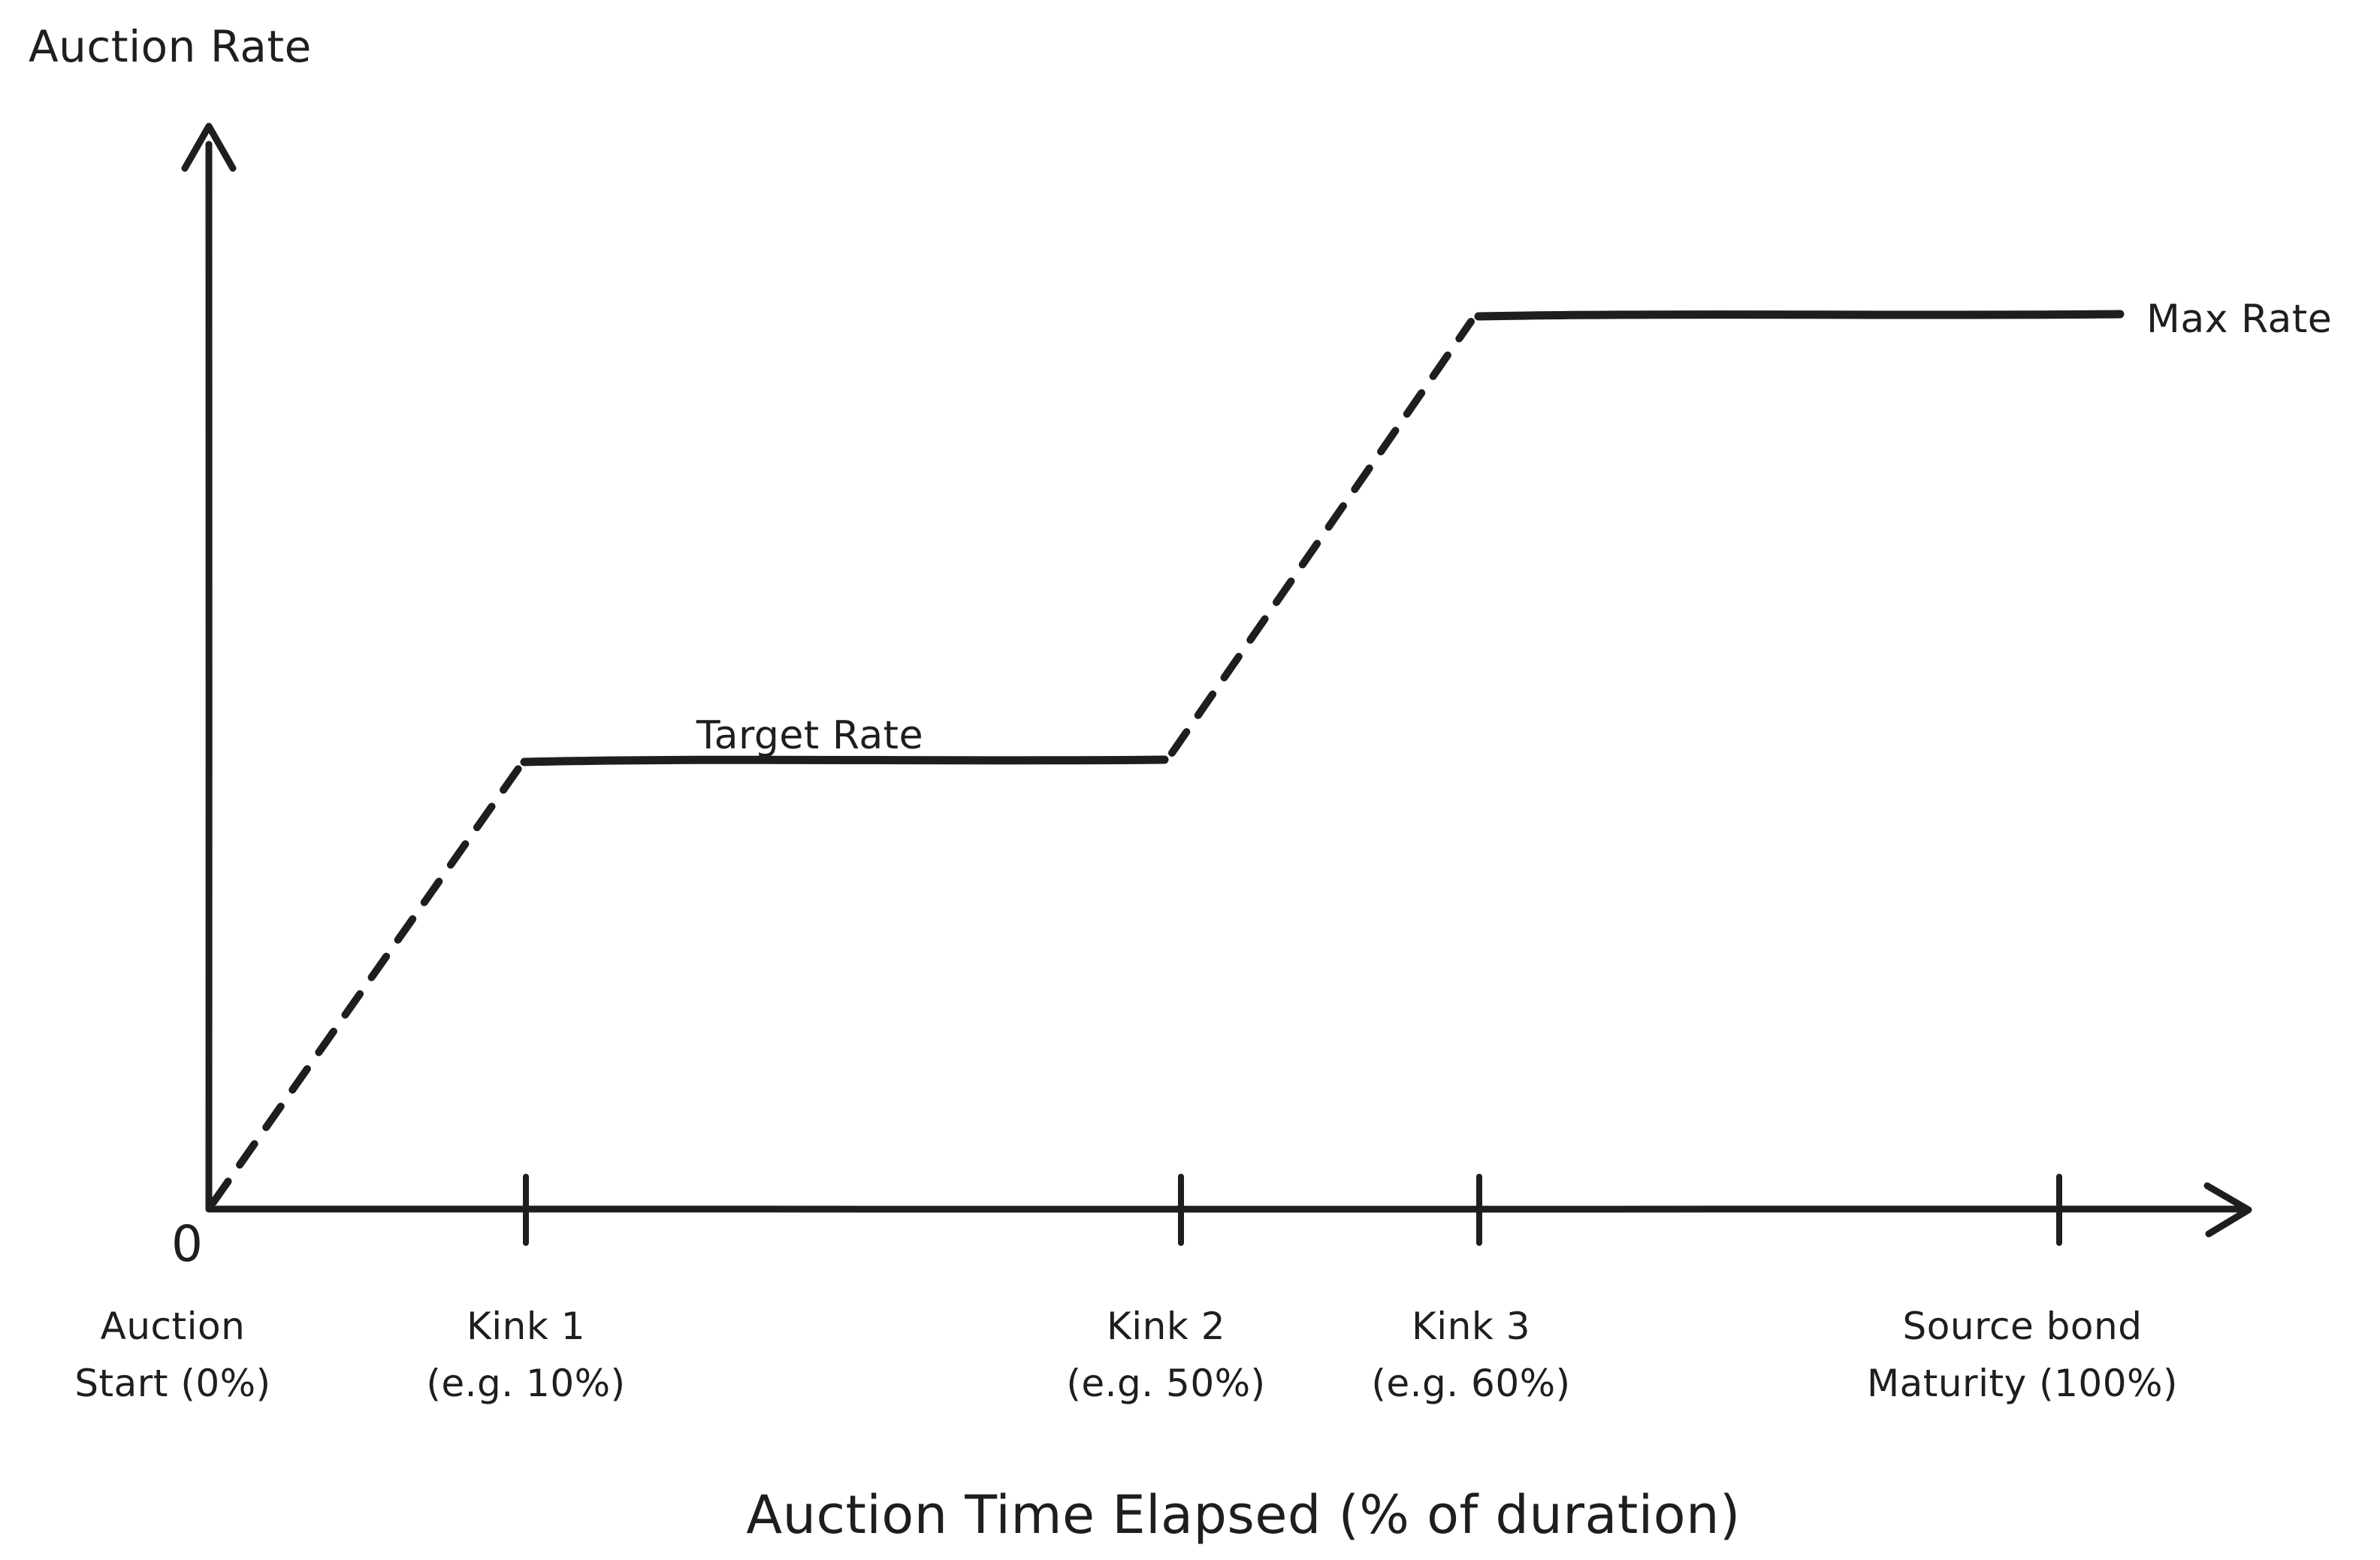 This screenshot has width=2380, height=1560. Describe the element at coordinates (1321, 537) in the screenshot. I see `rate-ramp-kink2-to-kink3` at that location.